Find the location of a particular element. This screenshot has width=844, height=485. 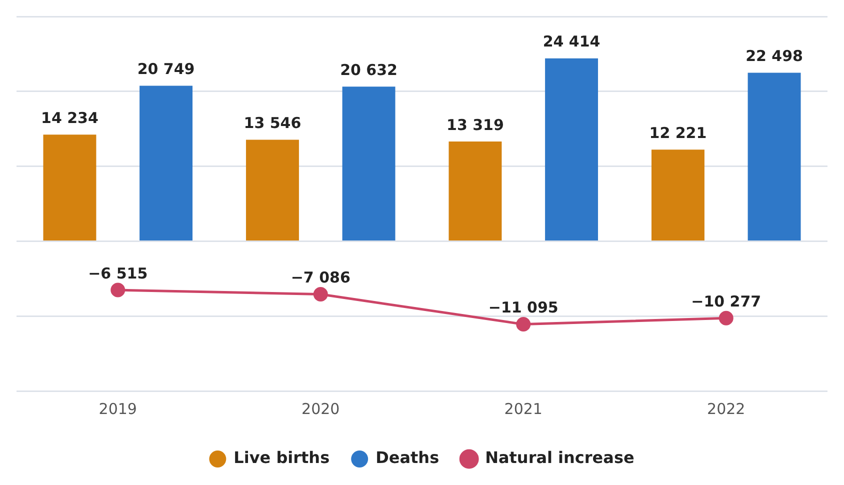

x-tick-label: 2021 is located at coordinates (523, 409).